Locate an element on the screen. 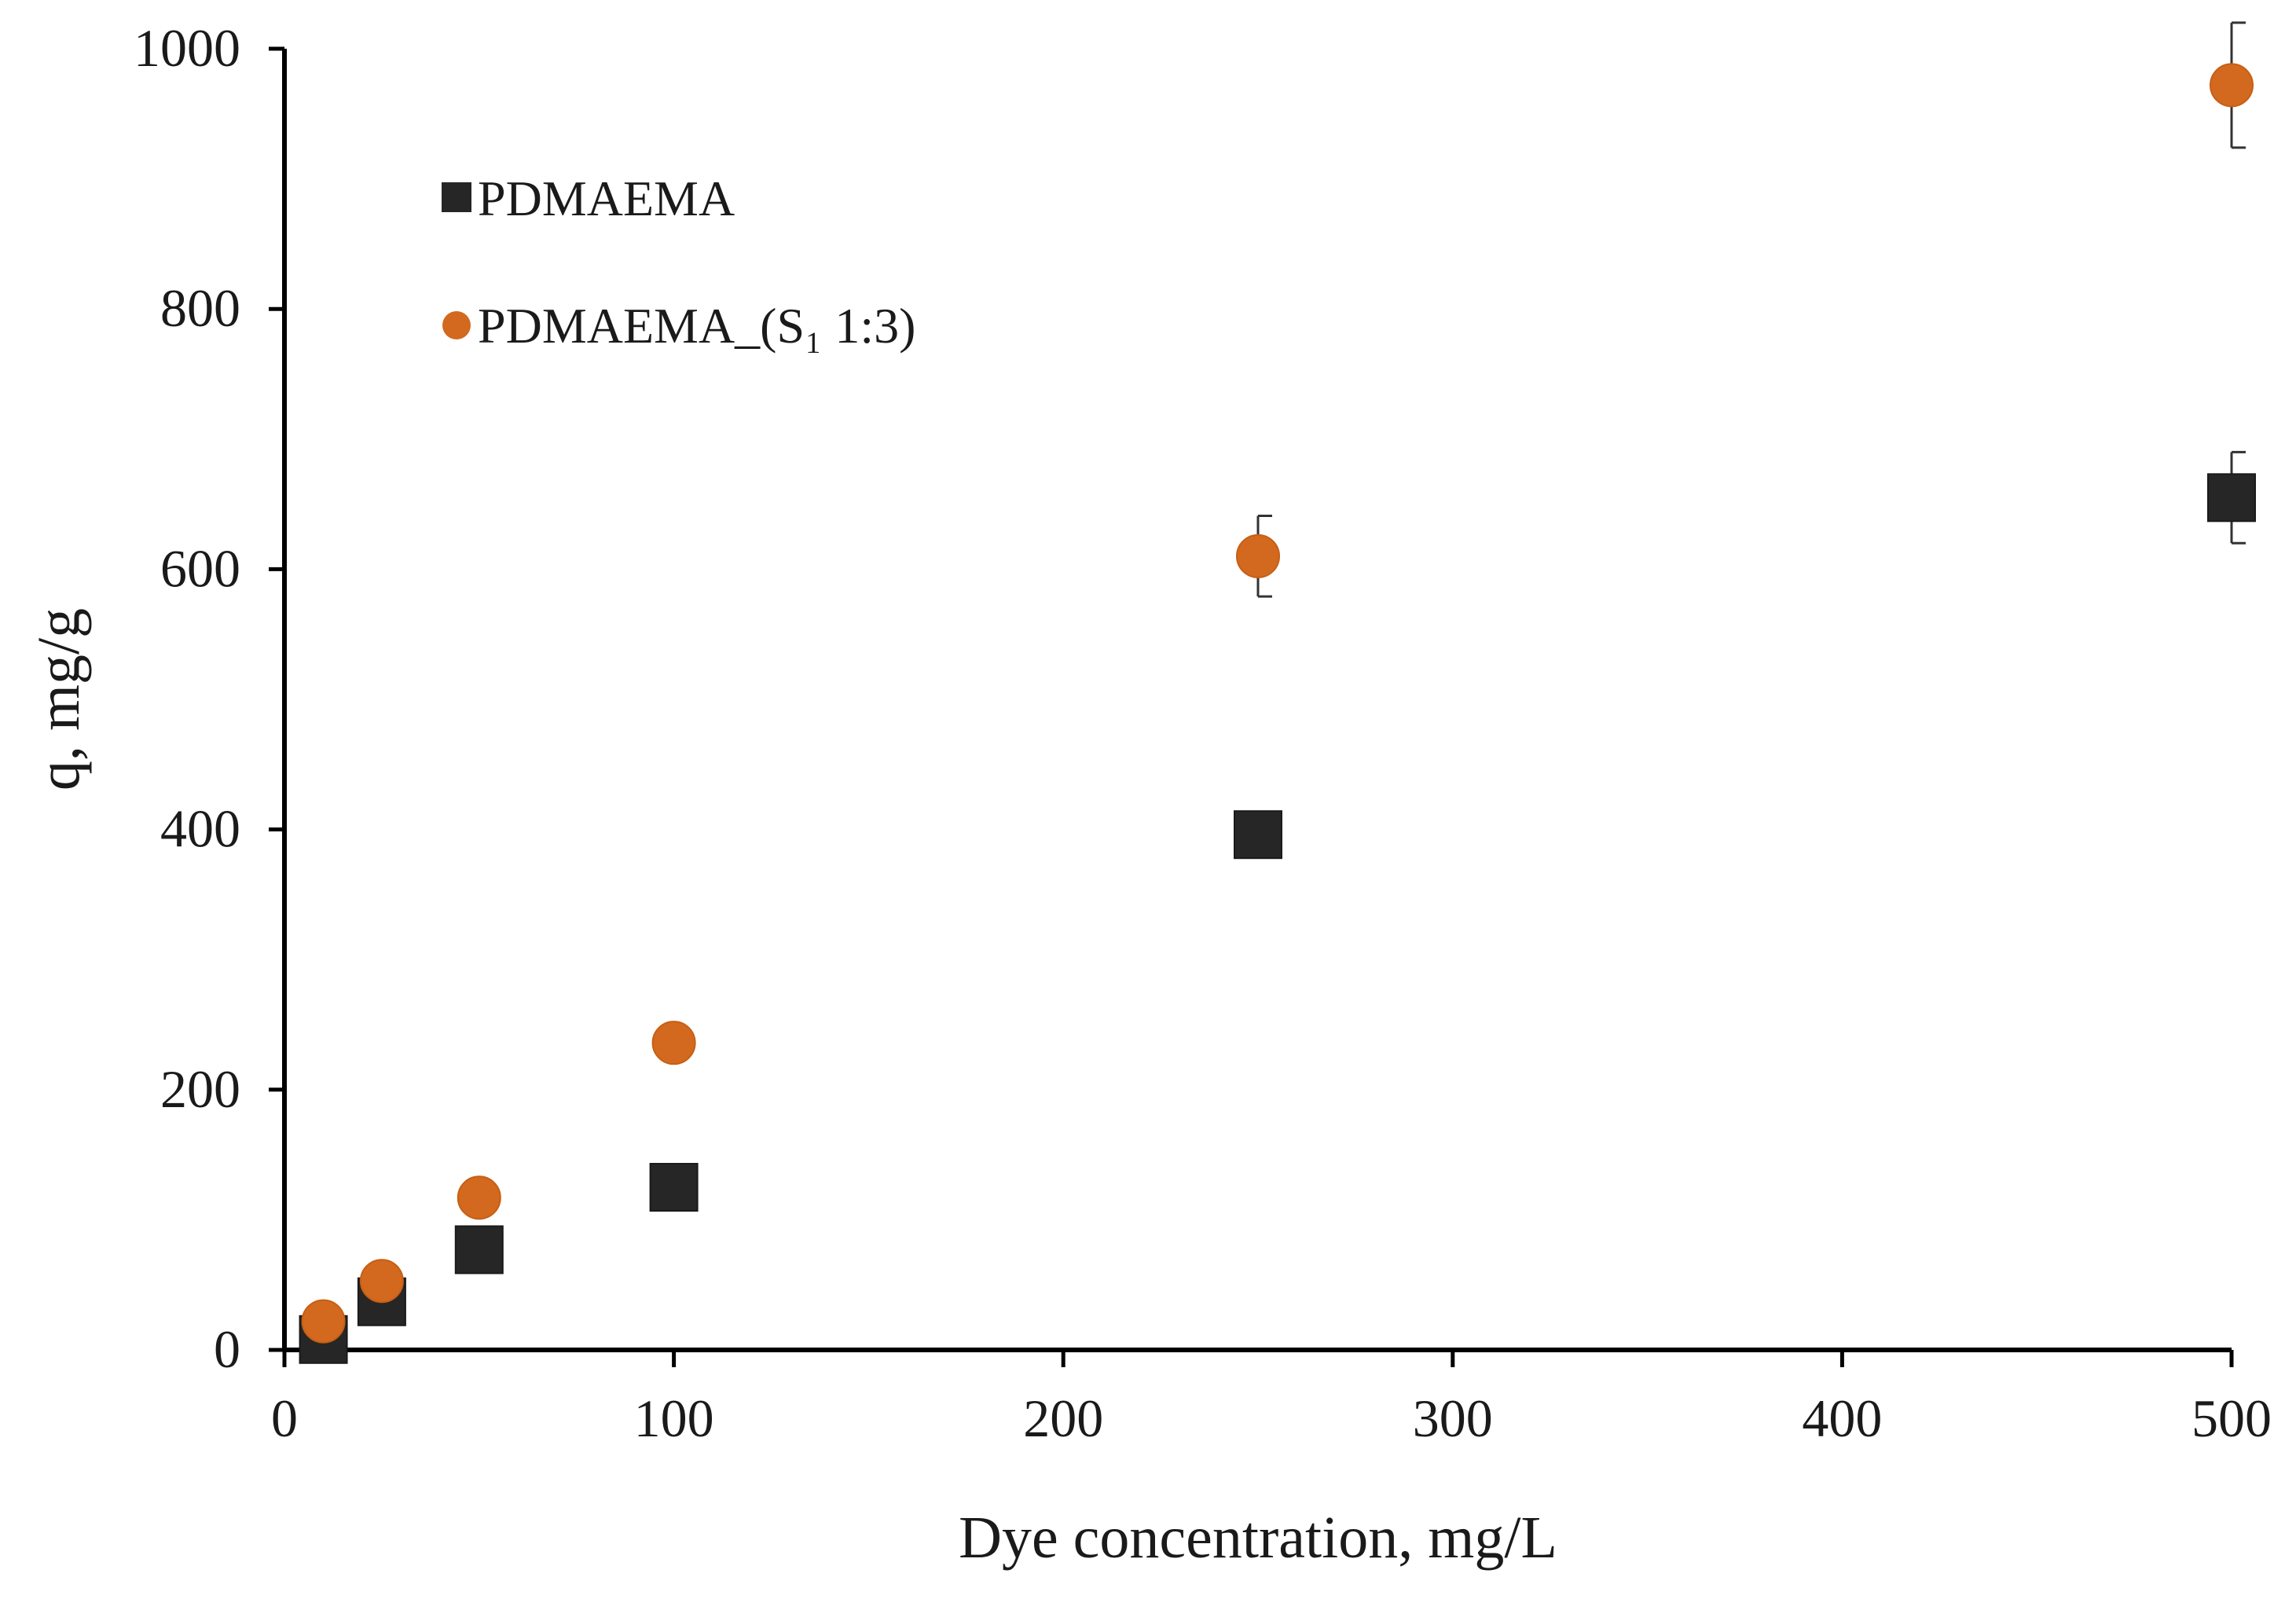 The width and height of the screenshot is (2296, 1599). legend: PDMAEMA PDMAEMA_(S₁ 1:3) is located at coordinates (678, 262).